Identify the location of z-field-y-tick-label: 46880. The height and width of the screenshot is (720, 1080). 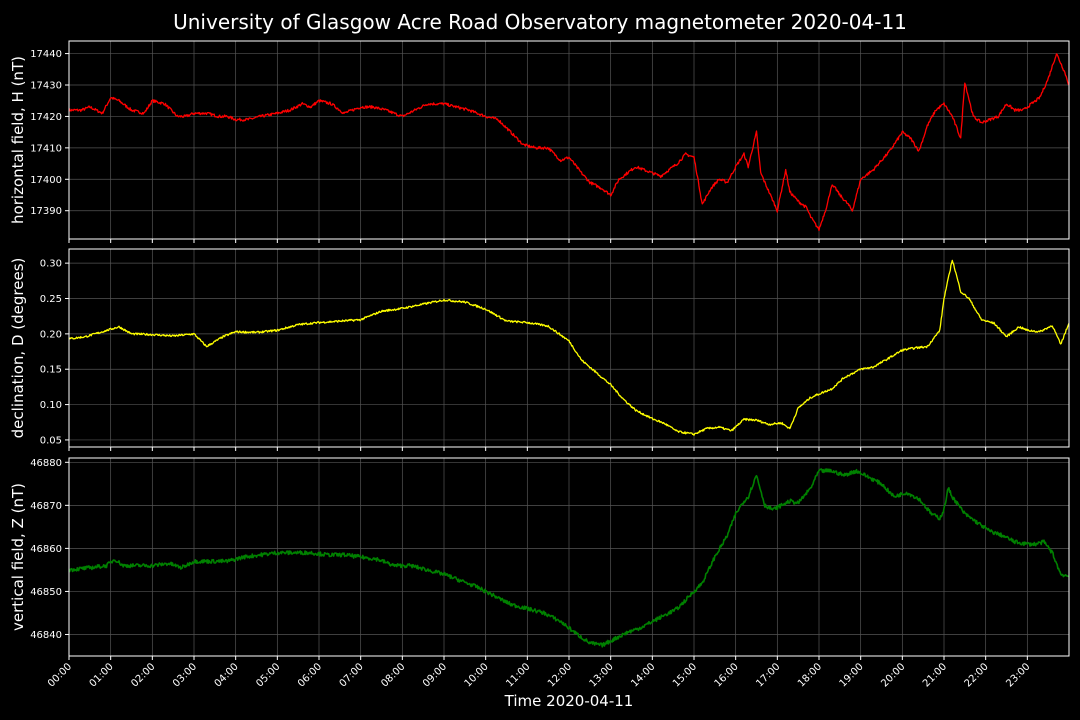
(46, 463).